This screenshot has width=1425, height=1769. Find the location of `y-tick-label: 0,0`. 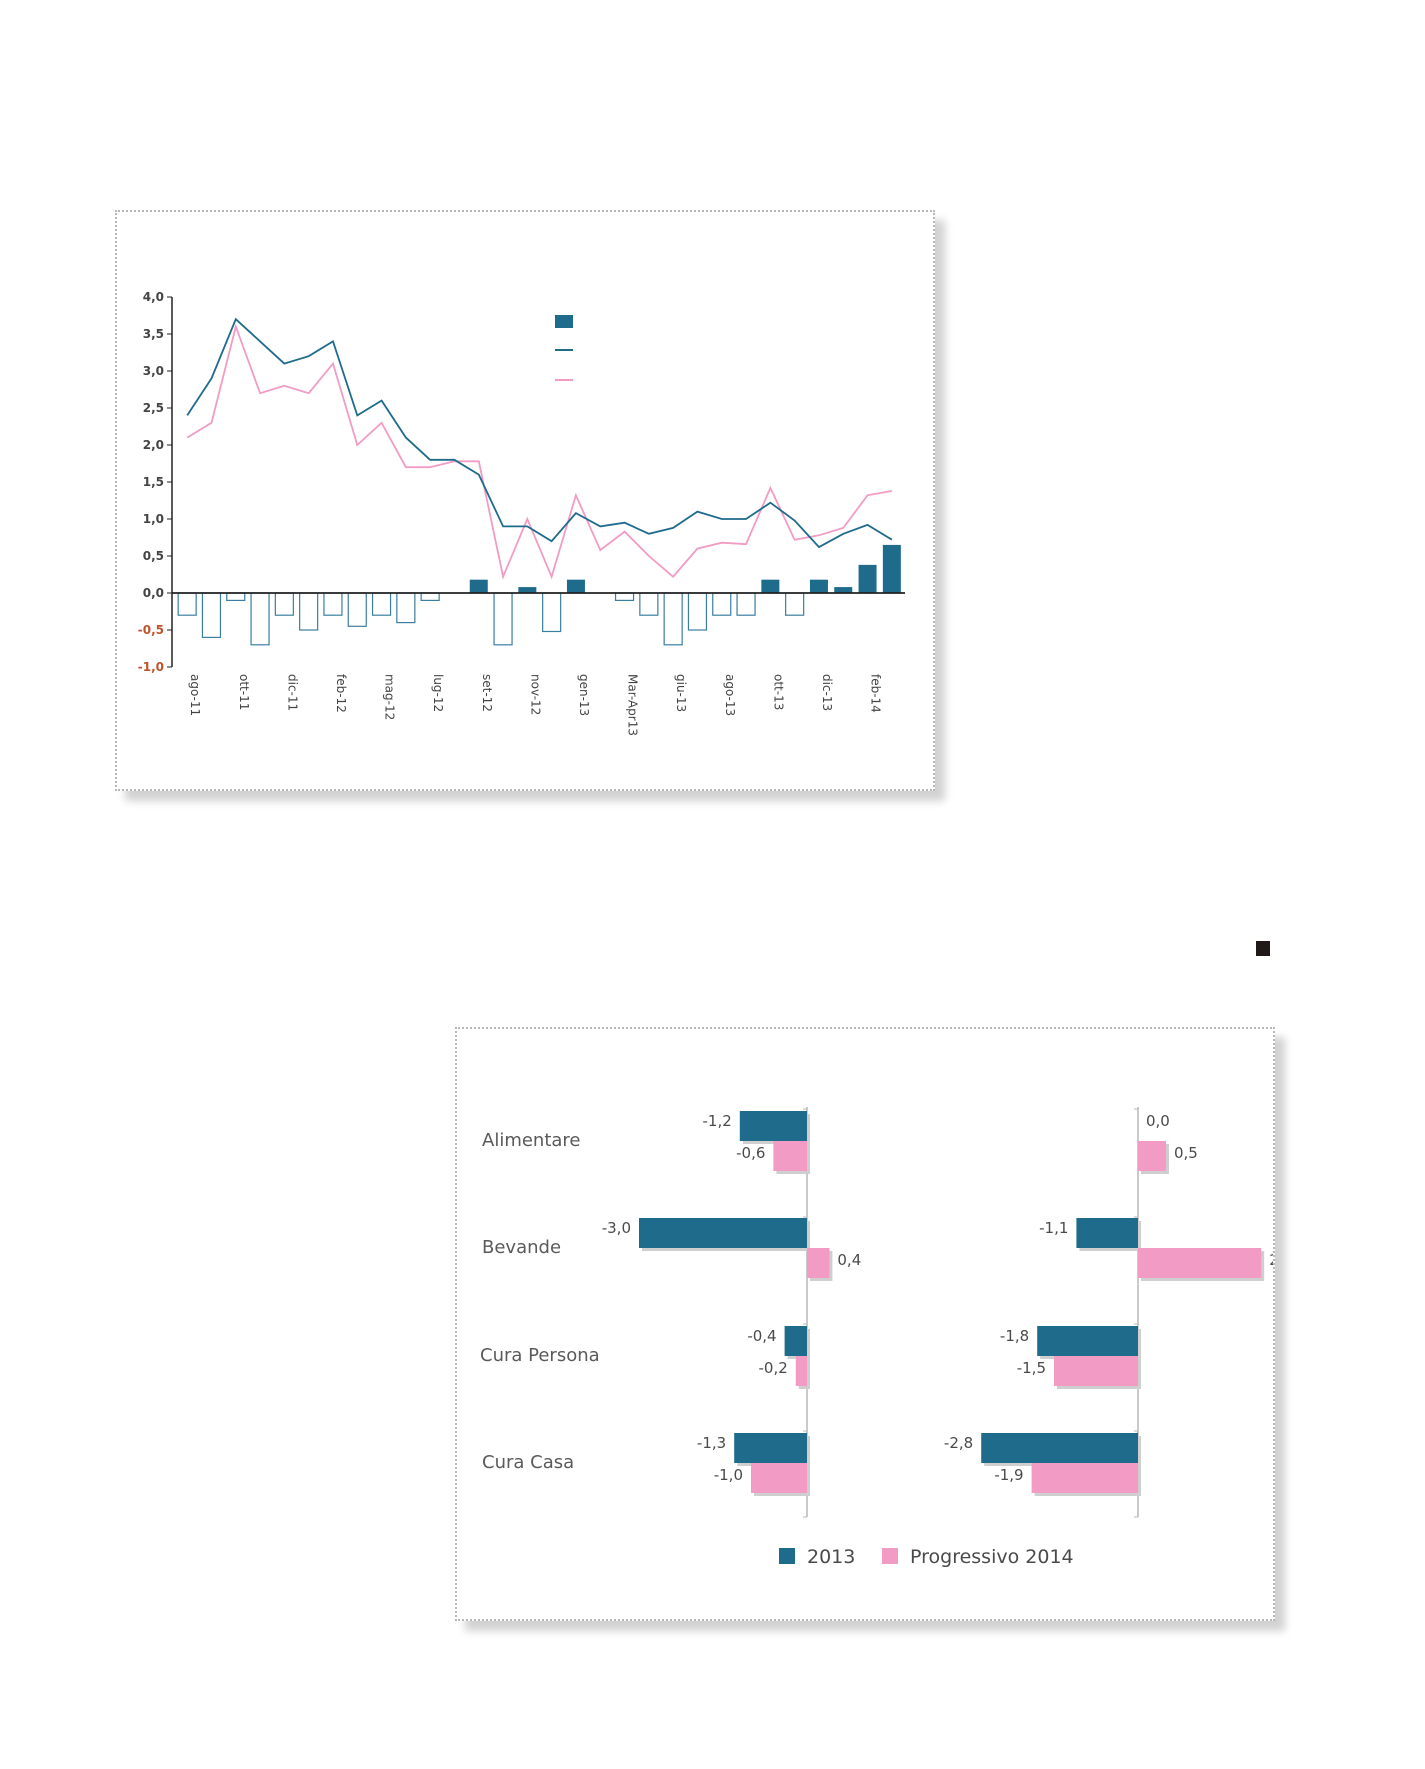

y-tick-label: 0,0 is located at coordinates (153, 593).